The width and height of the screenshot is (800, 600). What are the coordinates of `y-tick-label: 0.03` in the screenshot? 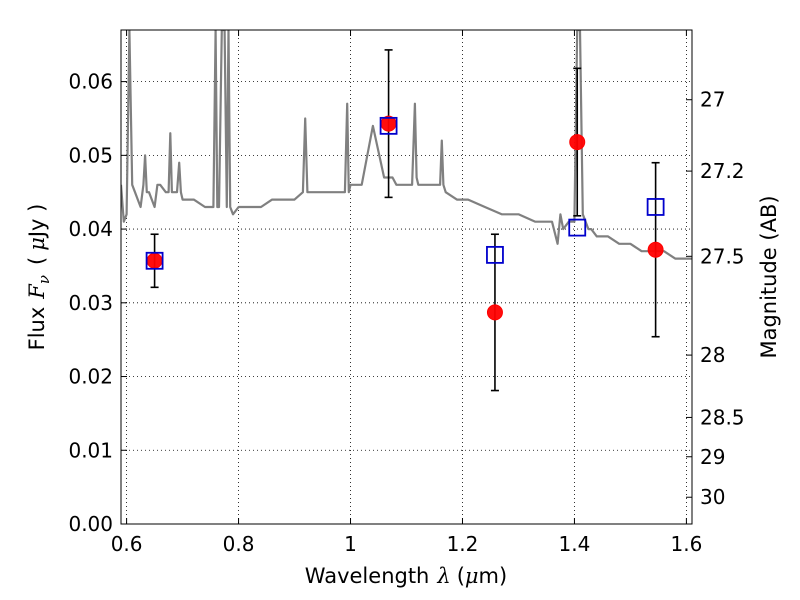 It's located at (90, 303).